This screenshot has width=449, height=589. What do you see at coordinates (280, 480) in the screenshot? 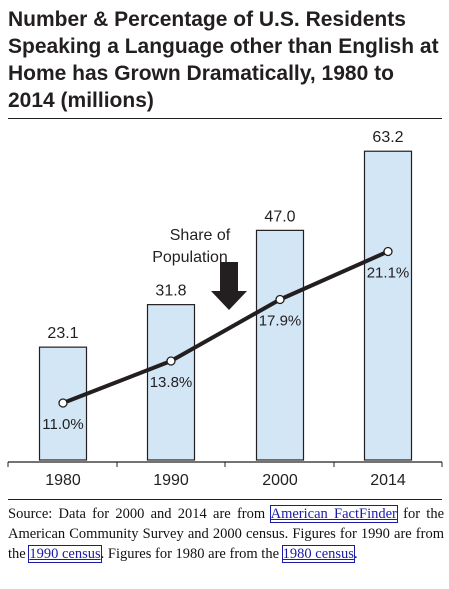
I see `x-tick-label-2000: 2000` at bounding box center [280, 480].